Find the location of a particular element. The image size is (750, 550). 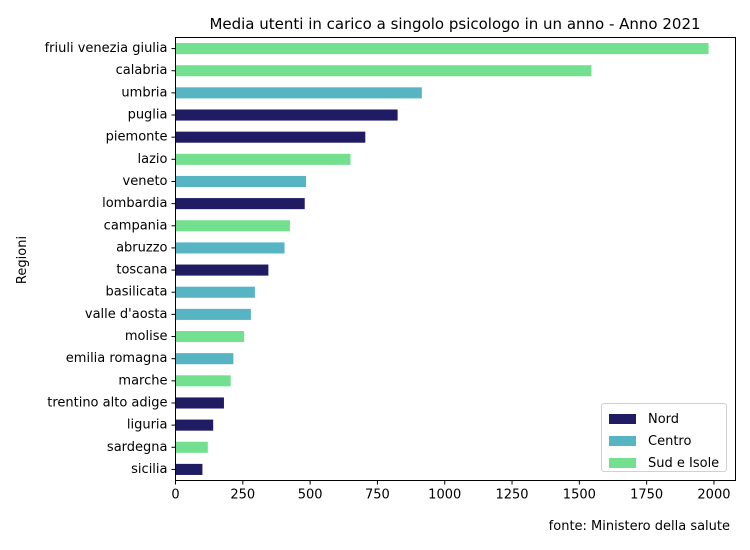

x-tick-label-1000: 1000 is located at coordinates (444, 495).